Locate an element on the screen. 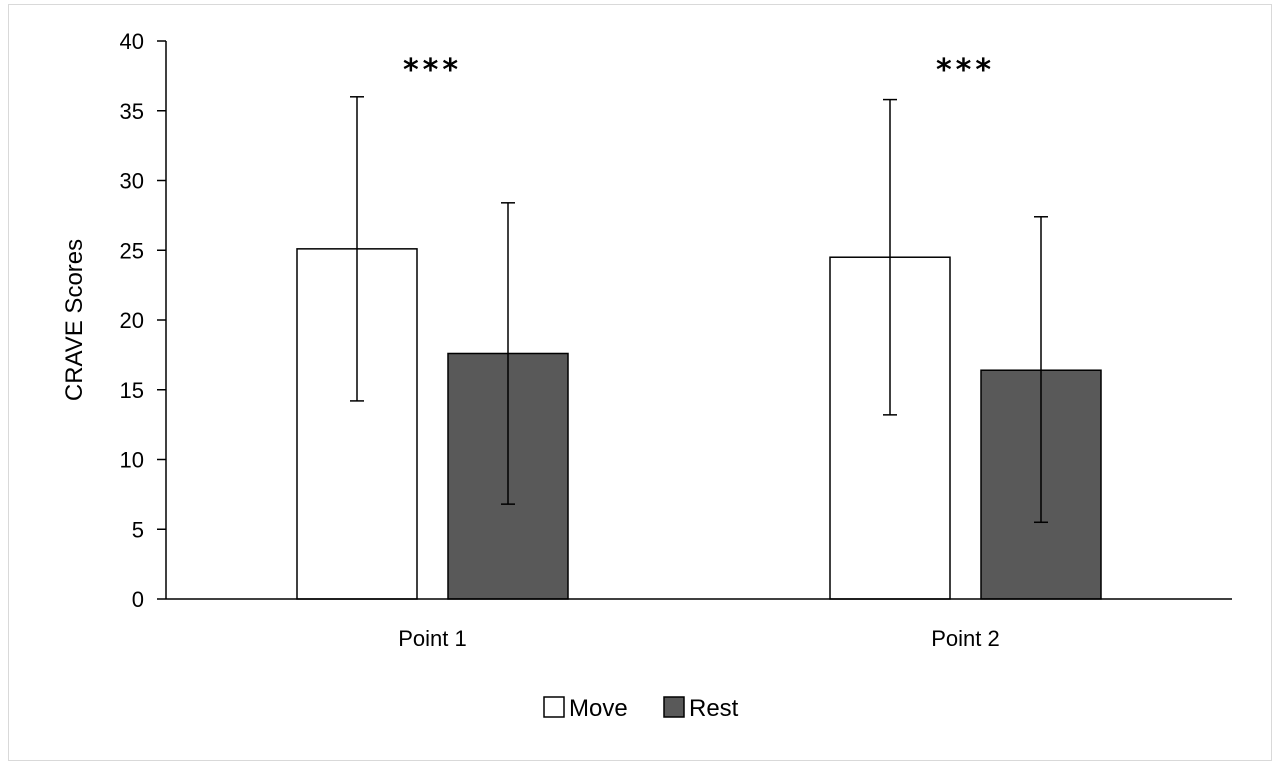  y-tick-label: 20 is located at coordinates (132, 320).